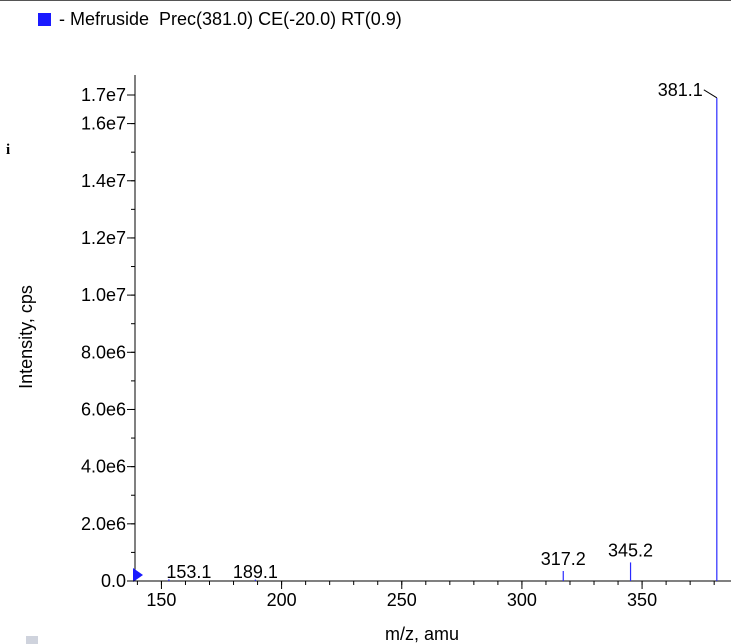 The image size is (731, 644). Describe the element at coordinates (710, 94) in the screenshot. I see `peak-label-leader` at that location.